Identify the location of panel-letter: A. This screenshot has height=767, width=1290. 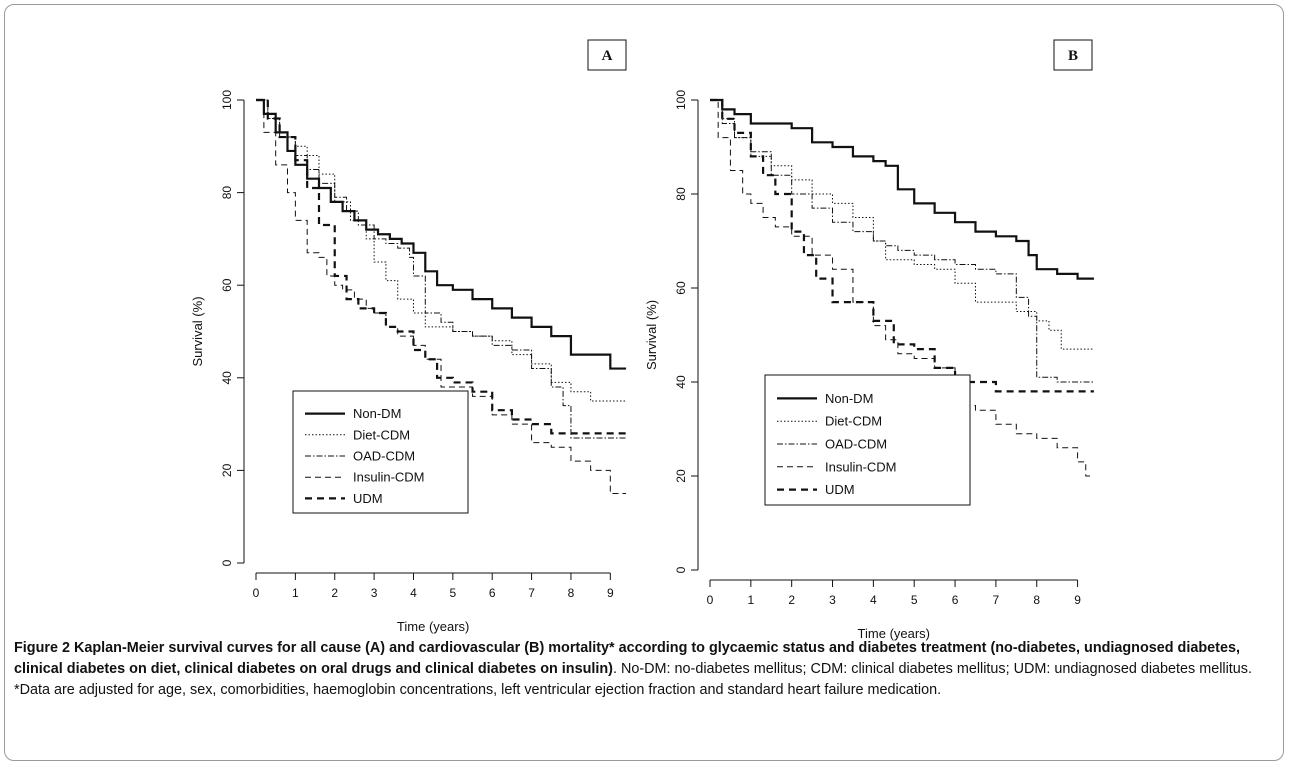
(607, 56).